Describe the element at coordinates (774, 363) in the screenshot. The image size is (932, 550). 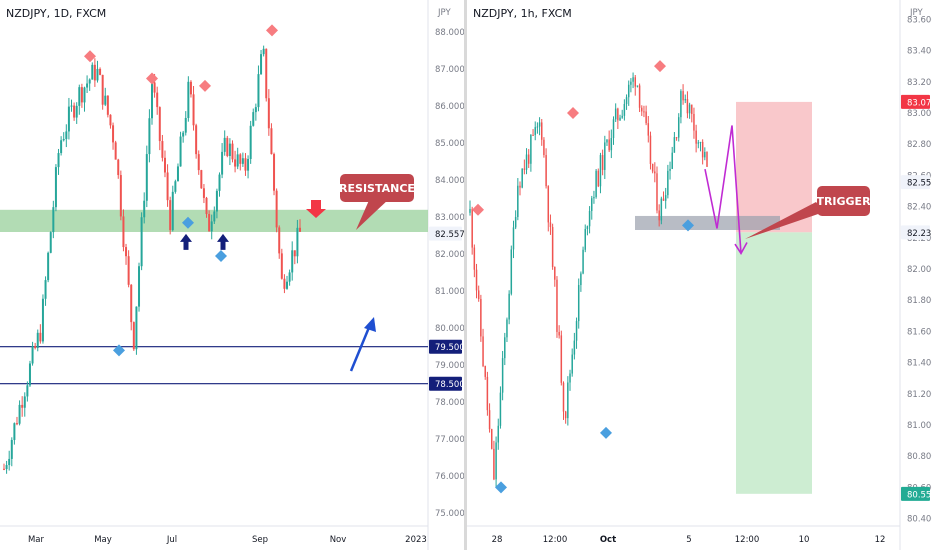
I see `take-profit-zone` at that location.